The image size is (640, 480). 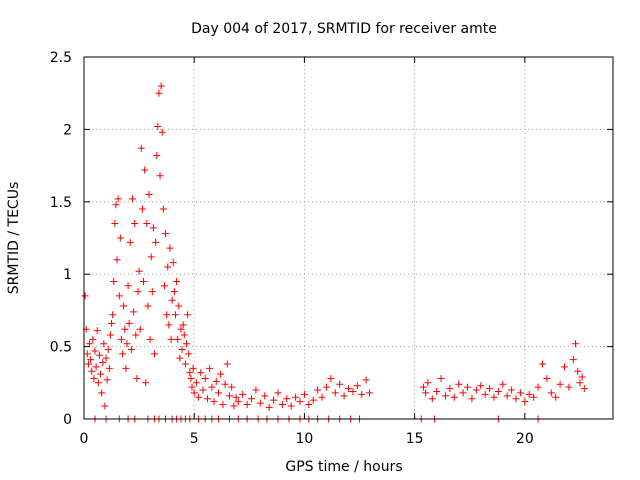 I want to click on y-tick-label: 2, so click(x=67, y=130).